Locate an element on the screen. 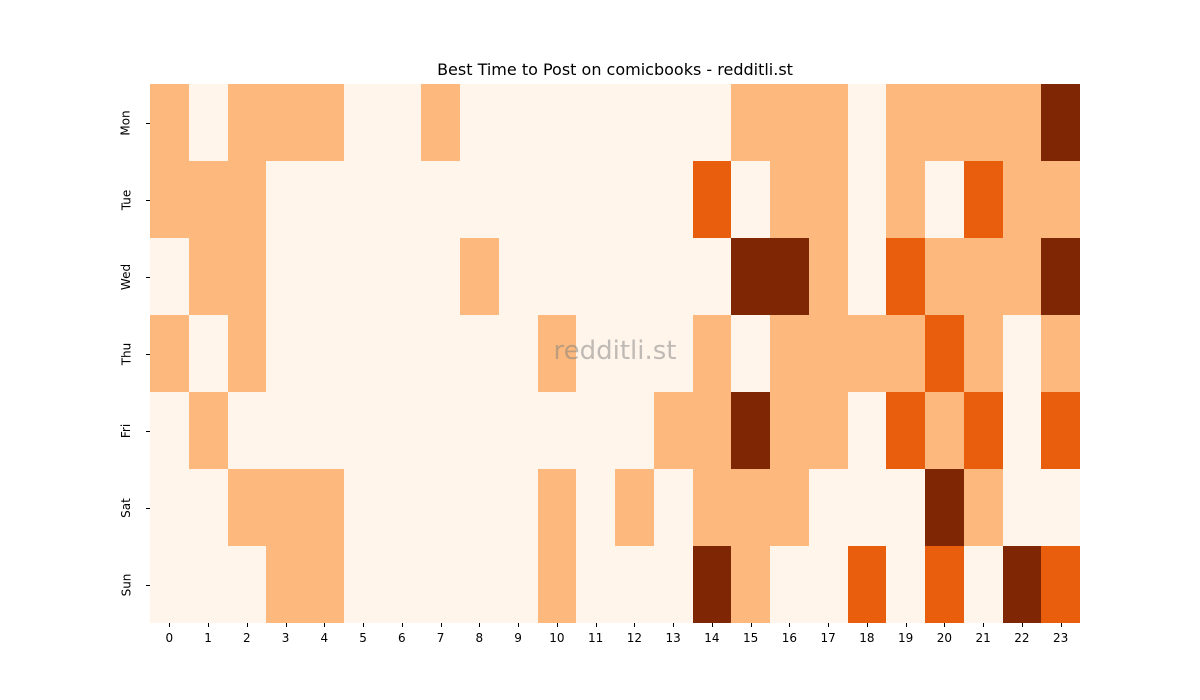 Image resolution: width=1200 pixels, height=700 pixels. y-tick-label: Wed is located at coordinates (126, 276).